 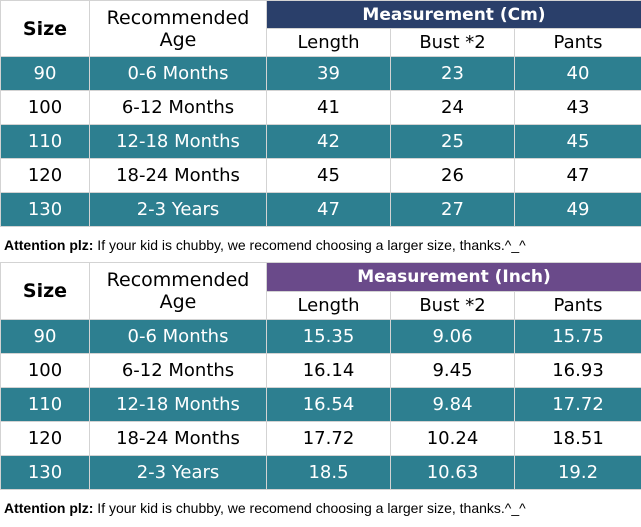 What do you see at coordinates (328, 336) in the screenshot?
I see `length-cell: 15.35` at bounding box center [328, 336].